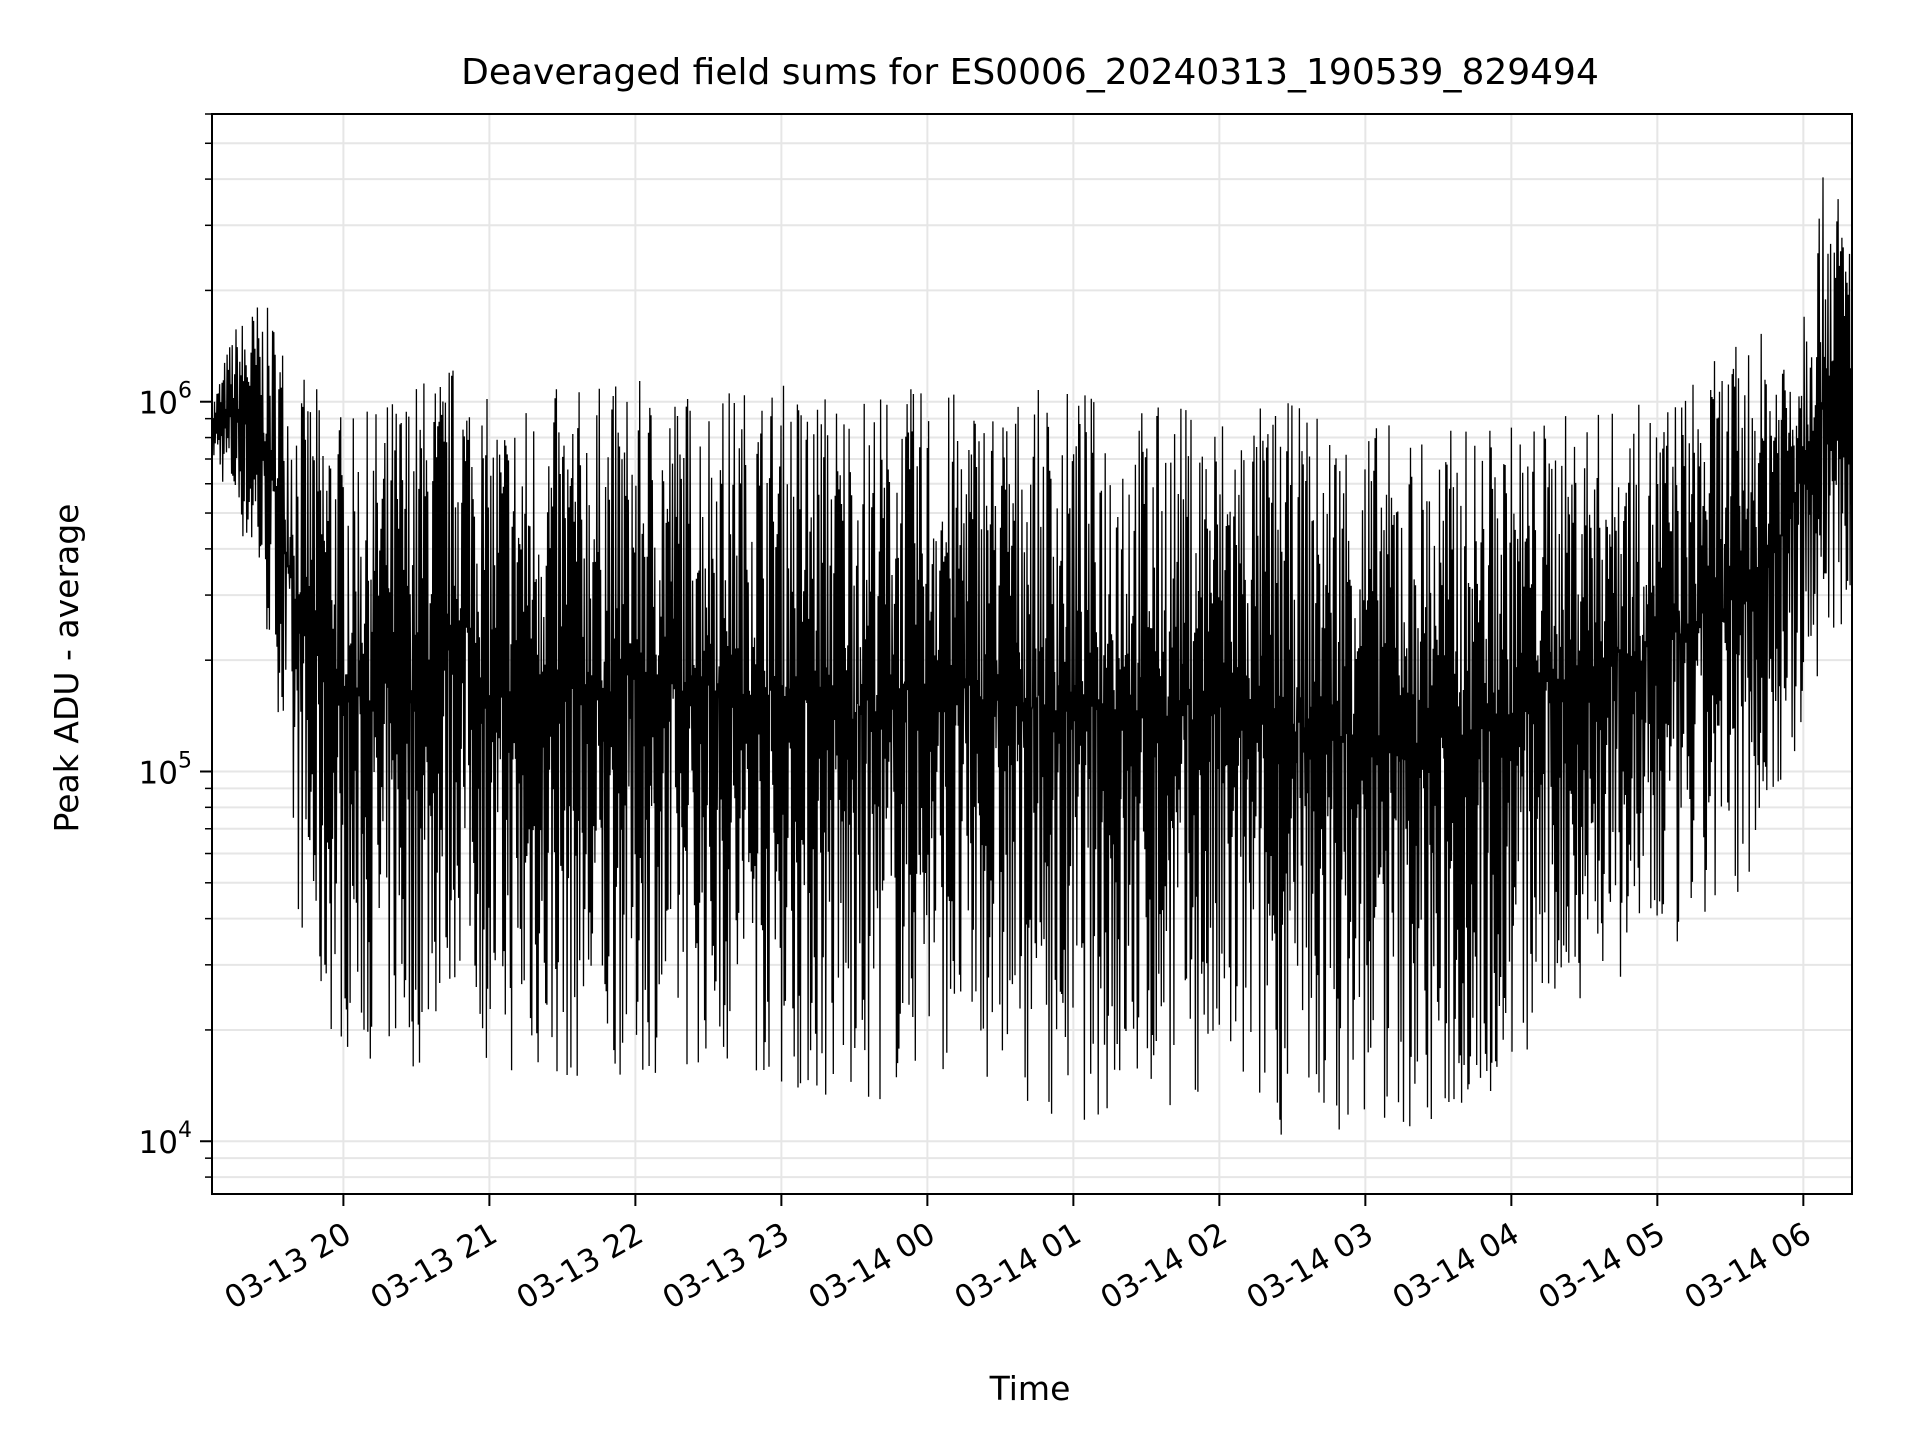 The width and height of the screenshot is (1920, 1440). What do you see at coordinates (165, 1139) in the screenshot?
I see `y-tick-label: 10⁴` at bounding box center [165, 1139].